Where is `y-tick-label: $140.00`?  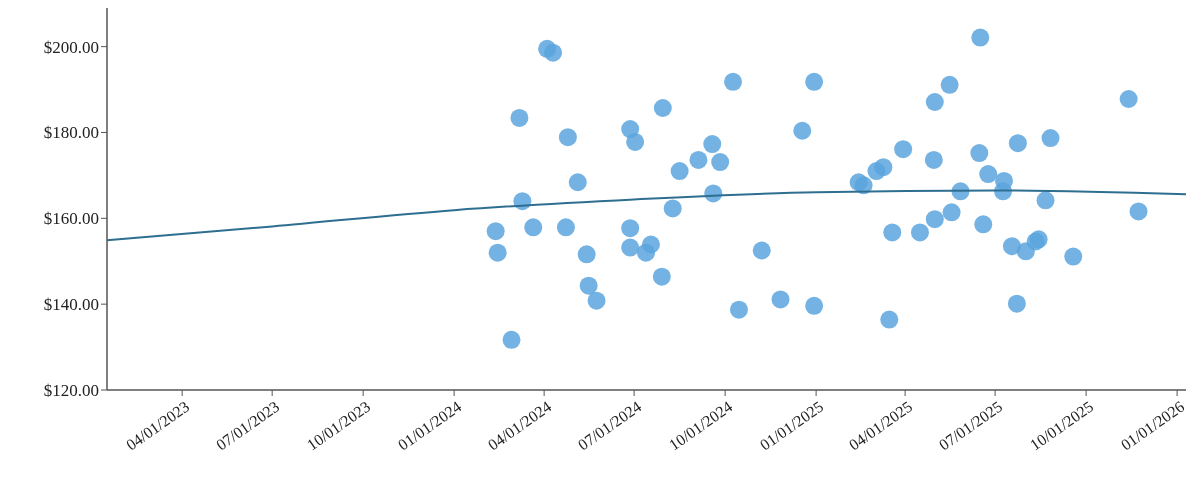
y-tick-label: $140.00 is located at coordinates (71, 305).